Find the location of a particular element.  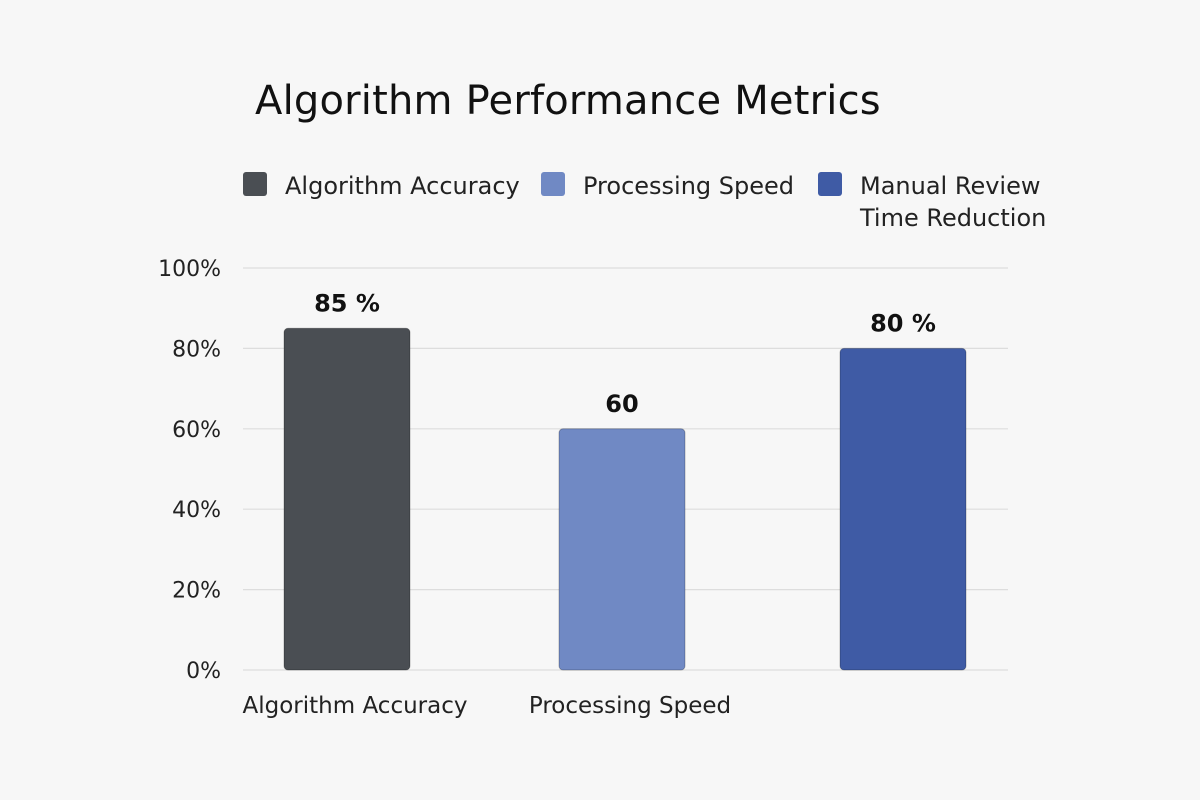

y-tick-label: 20% is located at coordinates (196, 591).